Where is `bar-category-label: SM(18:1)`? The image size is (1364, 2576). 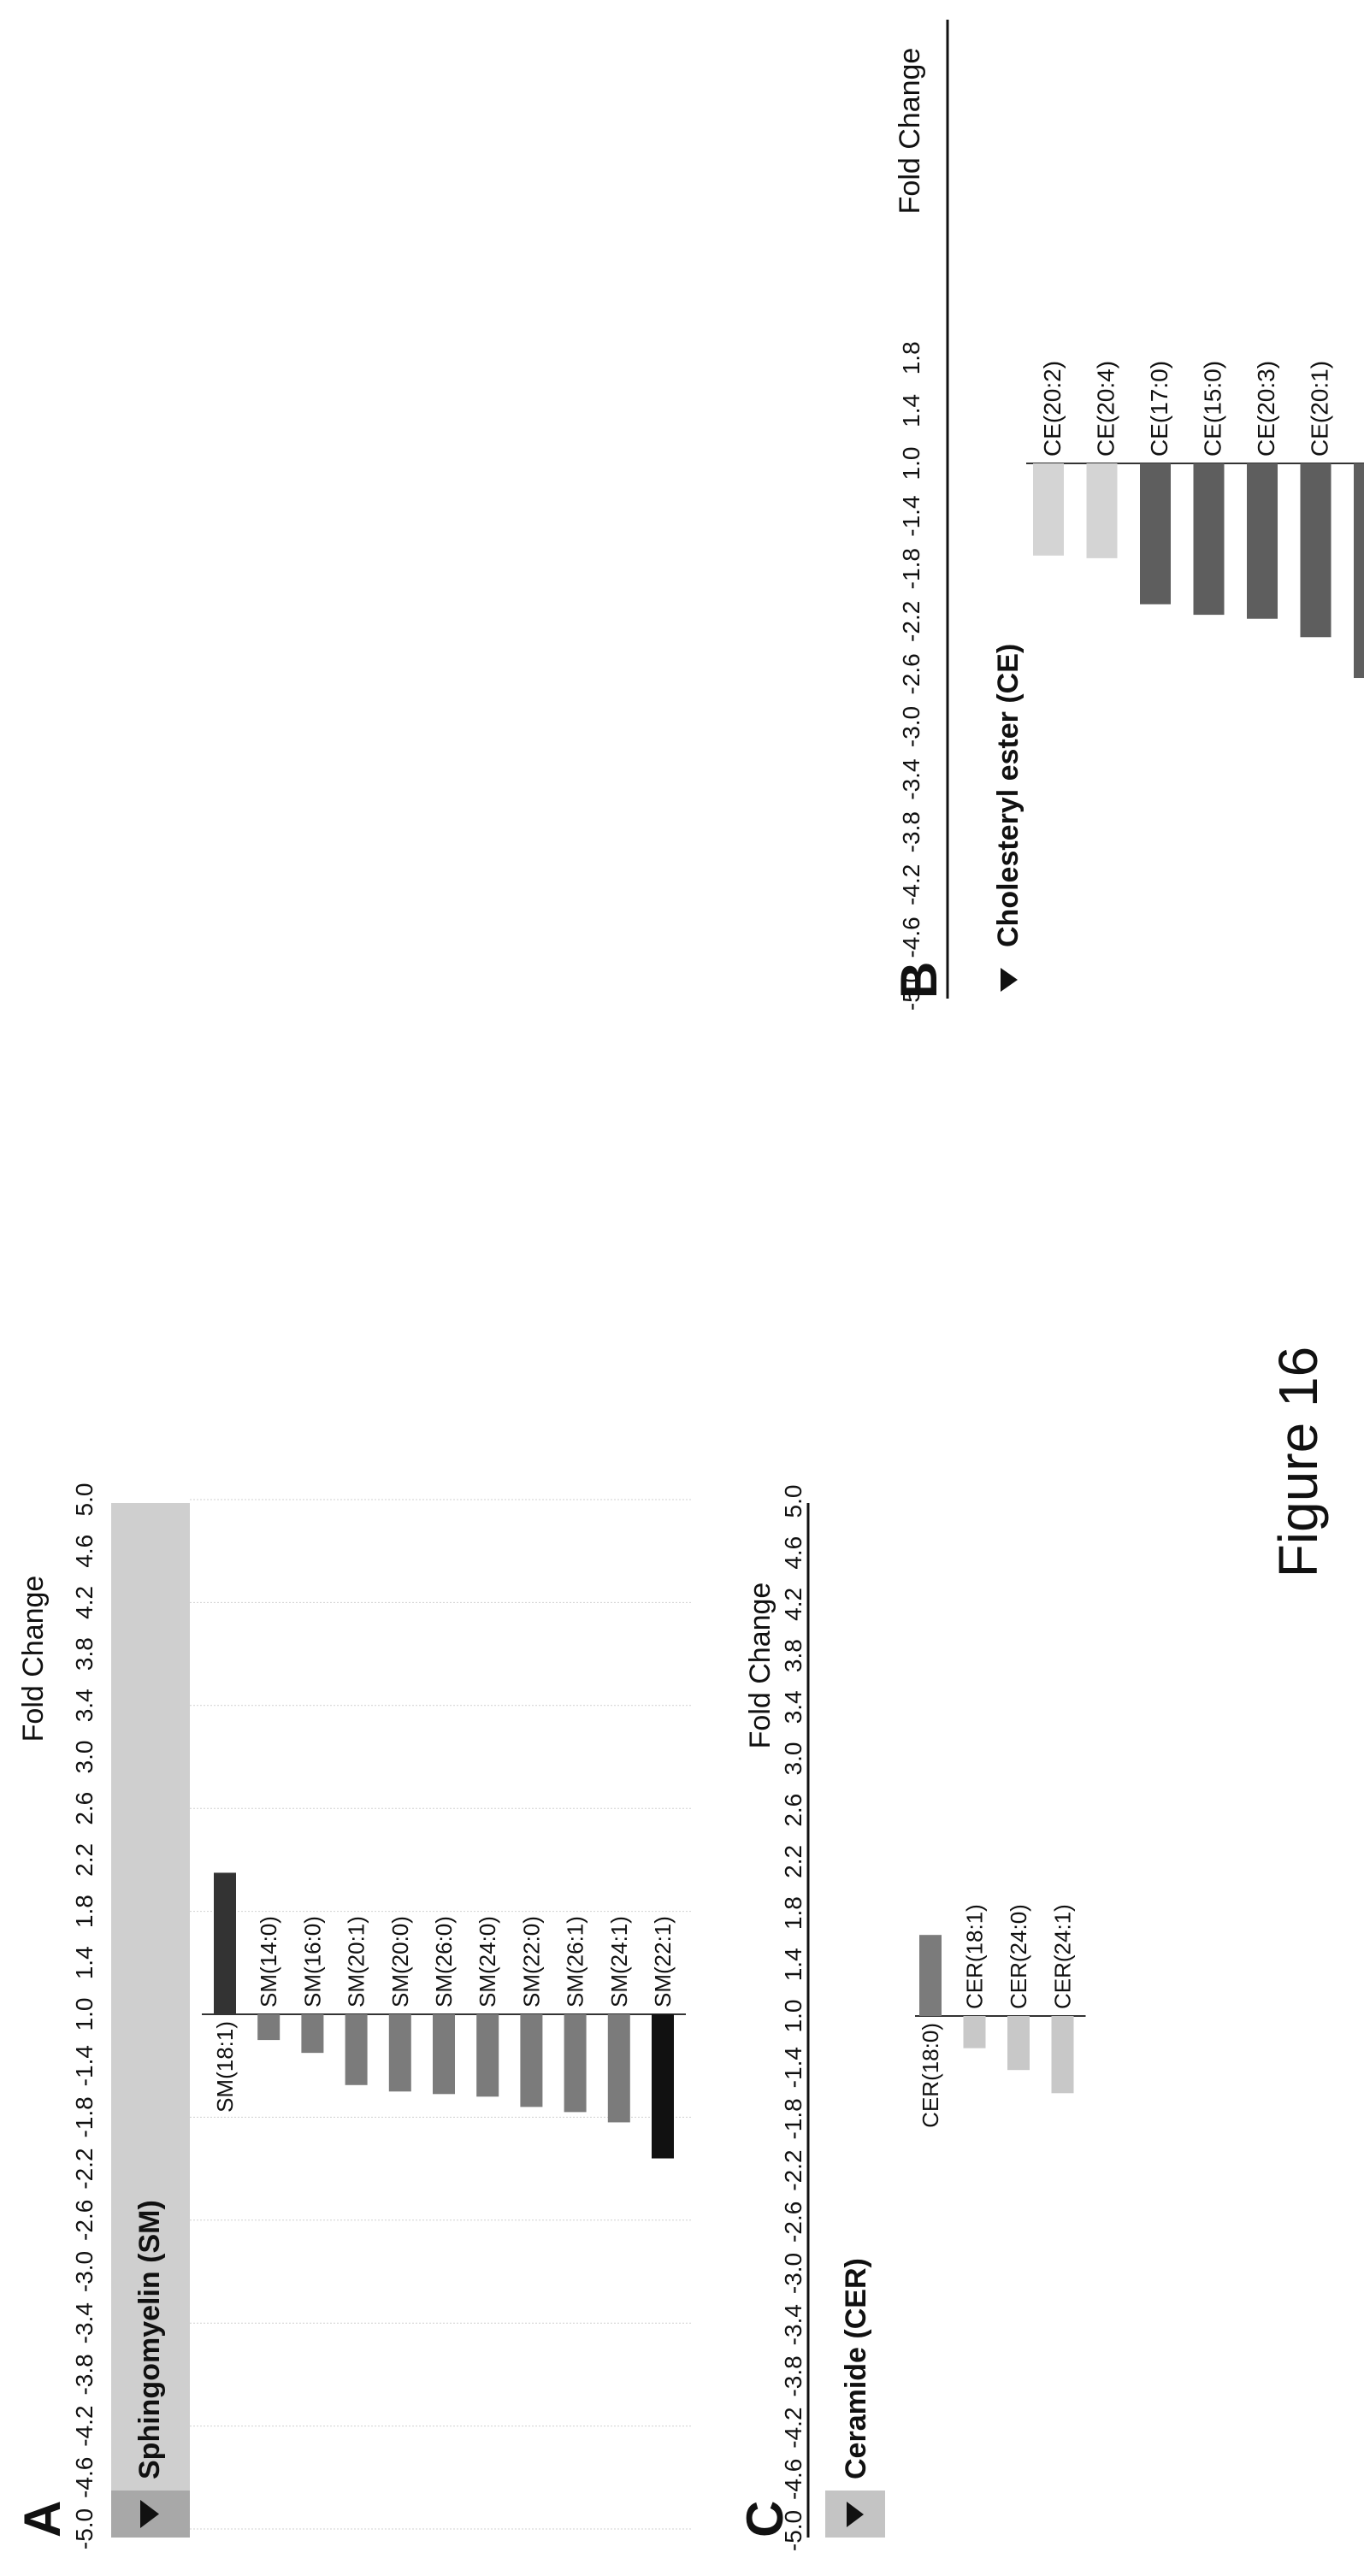 bar-category-label: SM(18:1) is located at coordinates (225, 2067).